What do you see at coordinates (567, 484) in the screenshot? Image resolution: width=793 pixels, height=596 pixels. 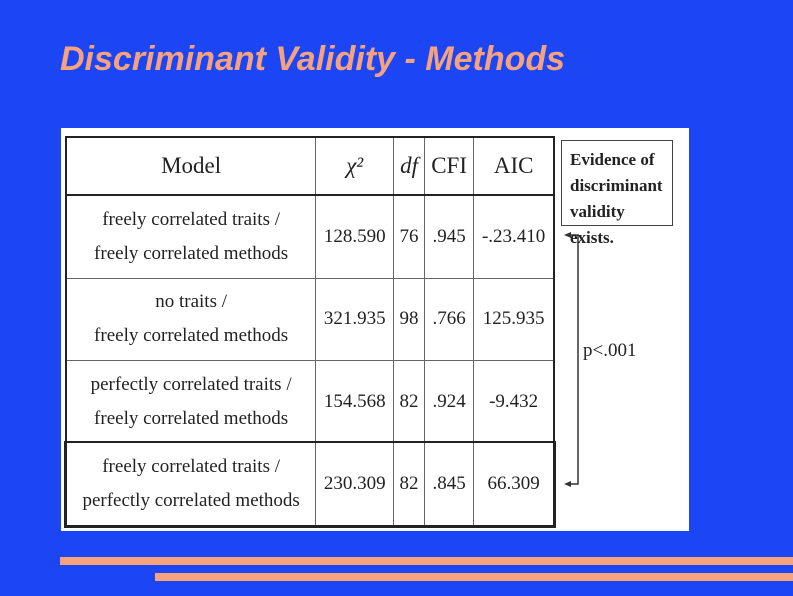 I see `arrow-head` at bounding box center [567, 484].